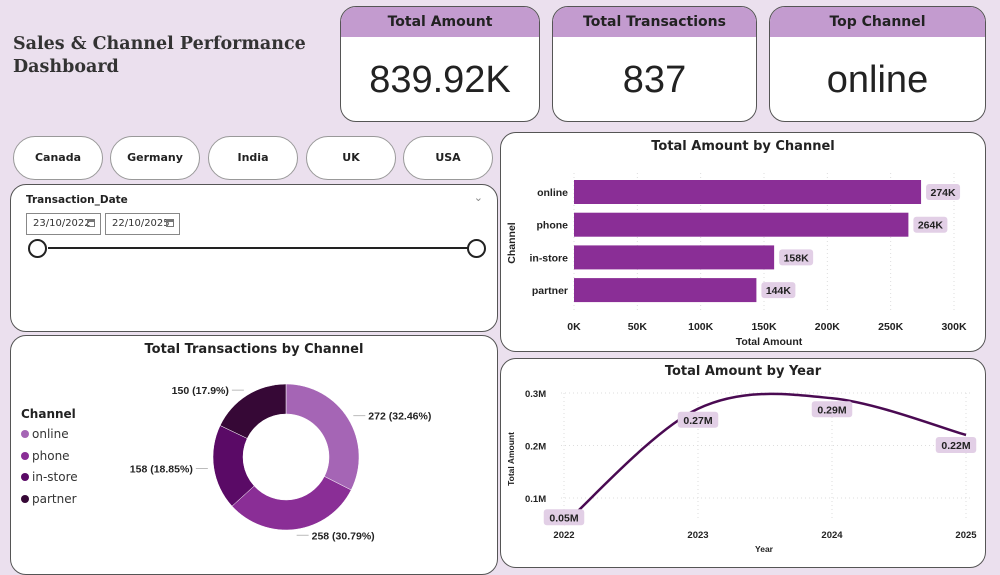 This screenshot has height=575, width=1000. I want to click on bar-data-label: 274K, so click(944, 193).